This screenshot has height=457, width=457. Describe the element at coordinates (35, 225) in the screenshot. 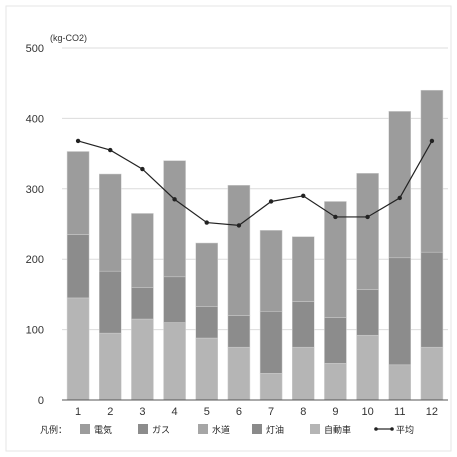

I see `y-axis-ticks: 0 100 200 300 400 500` at that location.